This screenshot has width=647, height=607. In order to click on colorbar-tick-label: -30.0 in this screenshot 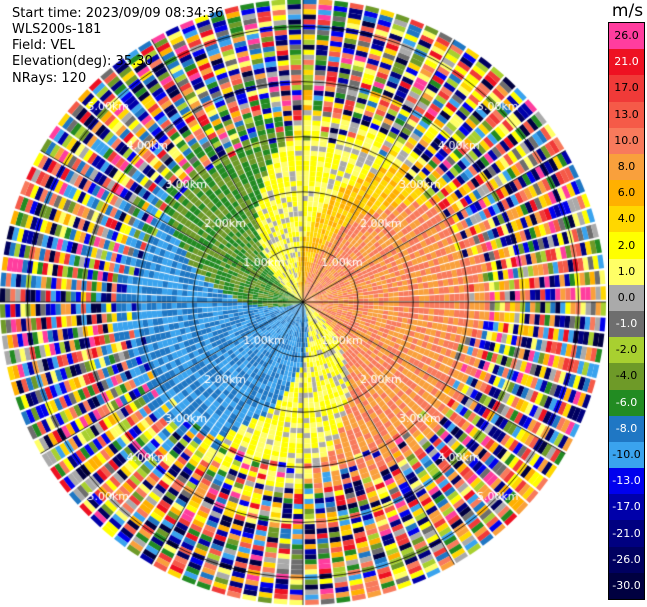, I will do `click(626, 585)`.